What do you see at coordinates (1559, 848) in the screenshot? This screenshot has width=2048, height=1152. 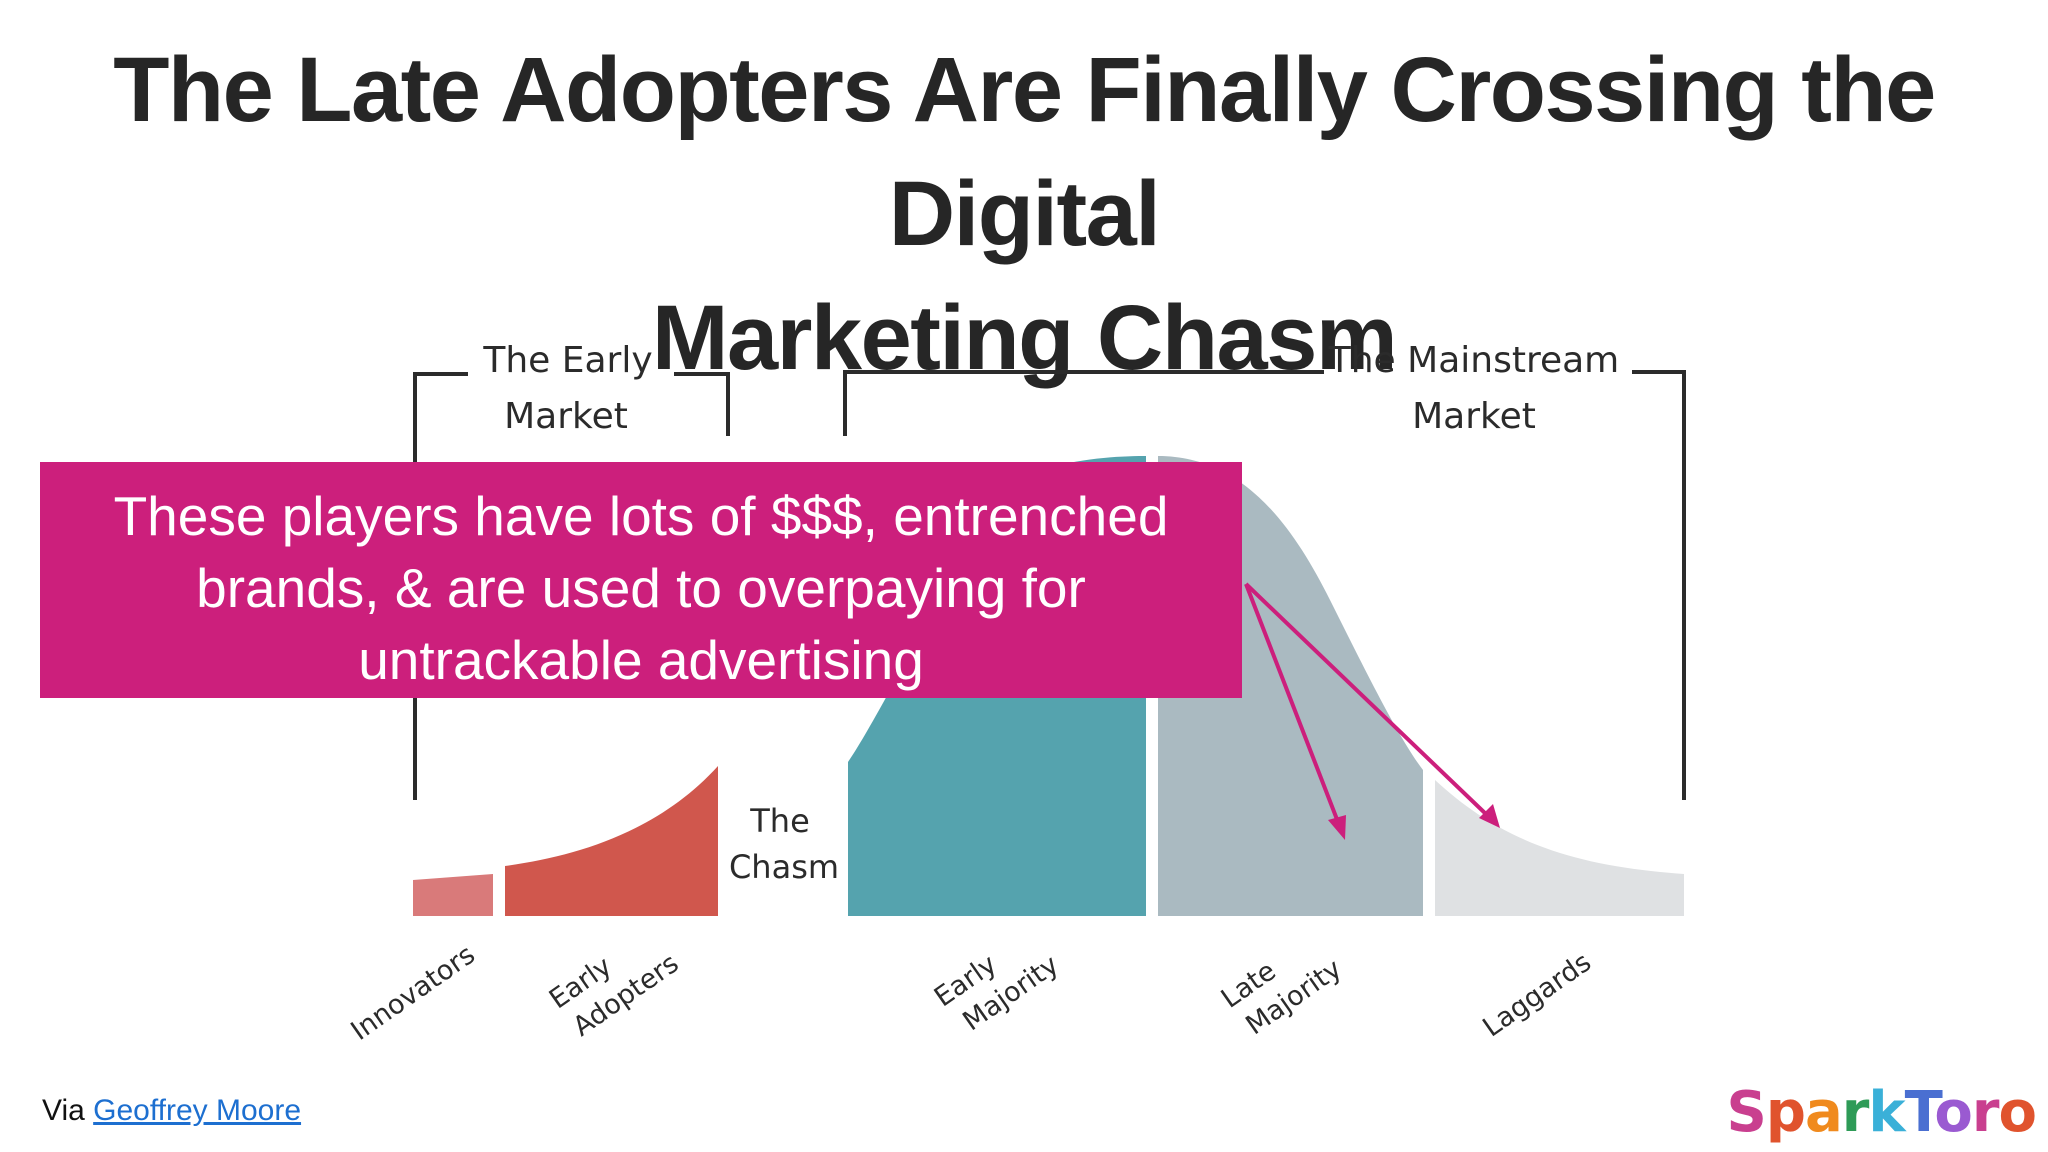 I see `laggards-segment` at bounding box center [1559, 848].